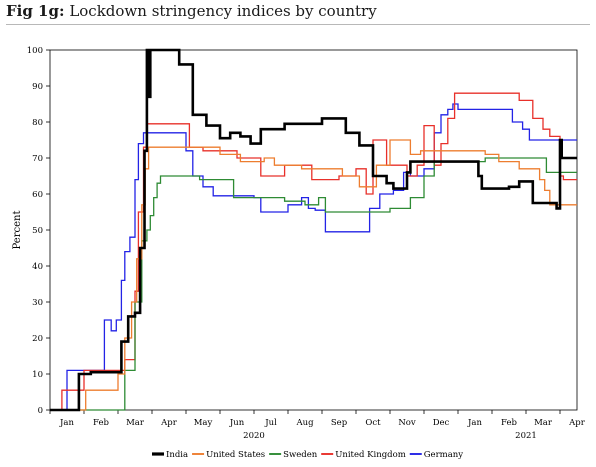  I want to click on legend-label-sweden: Sweden, so click(300, 455).